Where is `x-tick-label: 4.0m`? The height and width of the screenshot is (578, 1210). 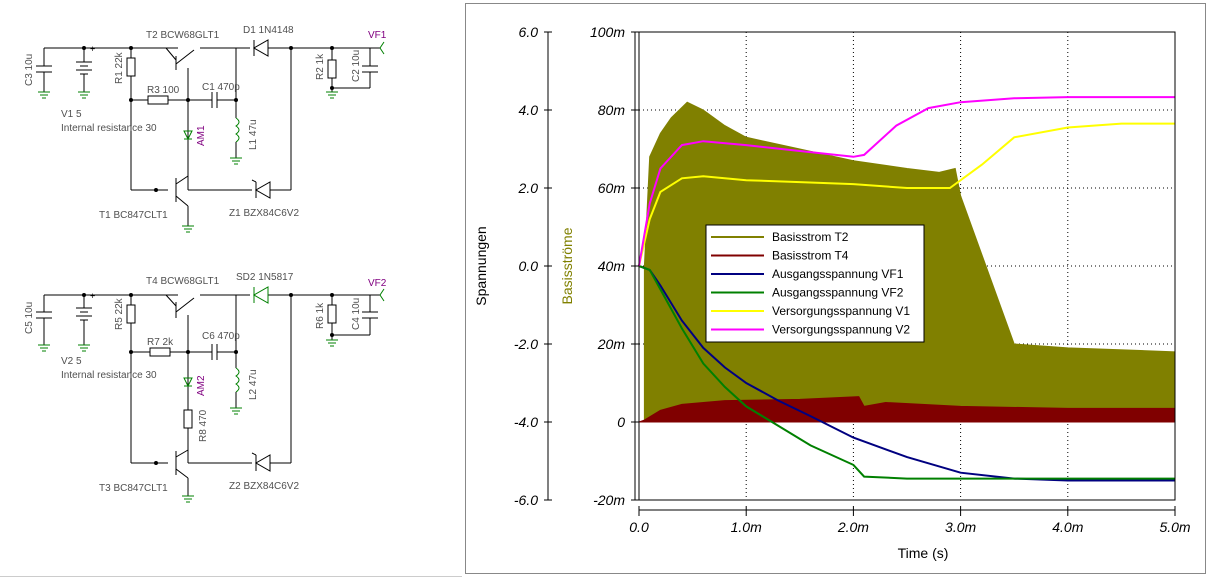
x-tick-label: 4.0m is located at coordinates (1067, 527).